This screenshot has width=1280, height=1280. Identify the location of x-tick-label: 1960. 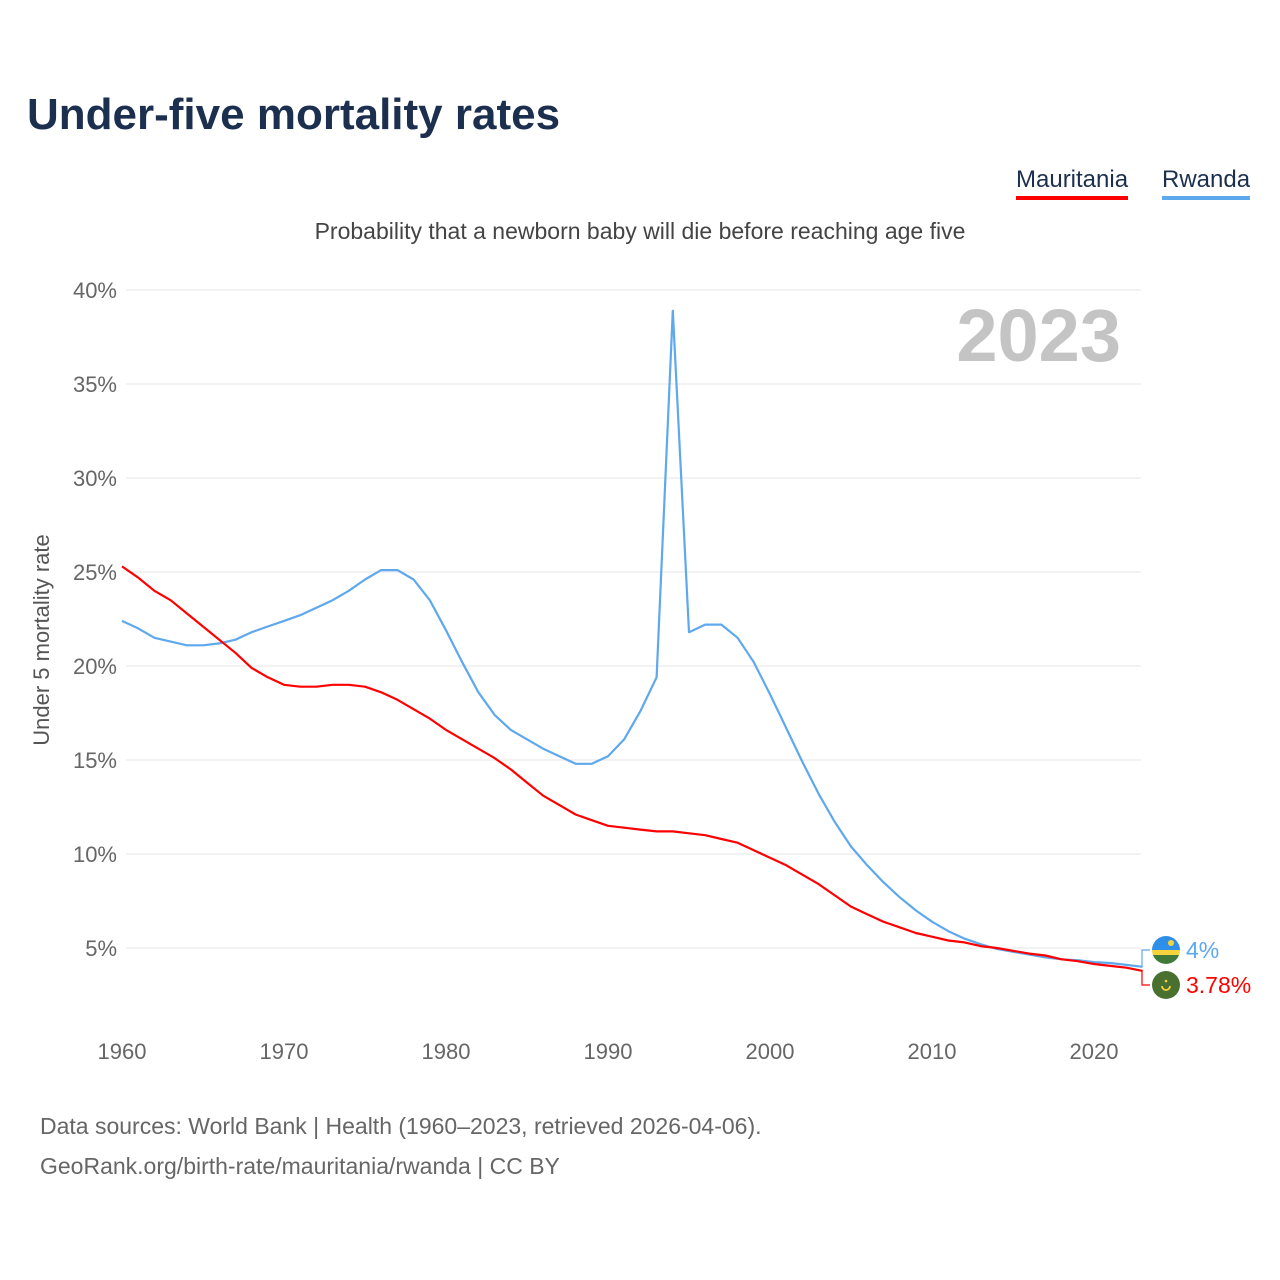
(122, 1051).